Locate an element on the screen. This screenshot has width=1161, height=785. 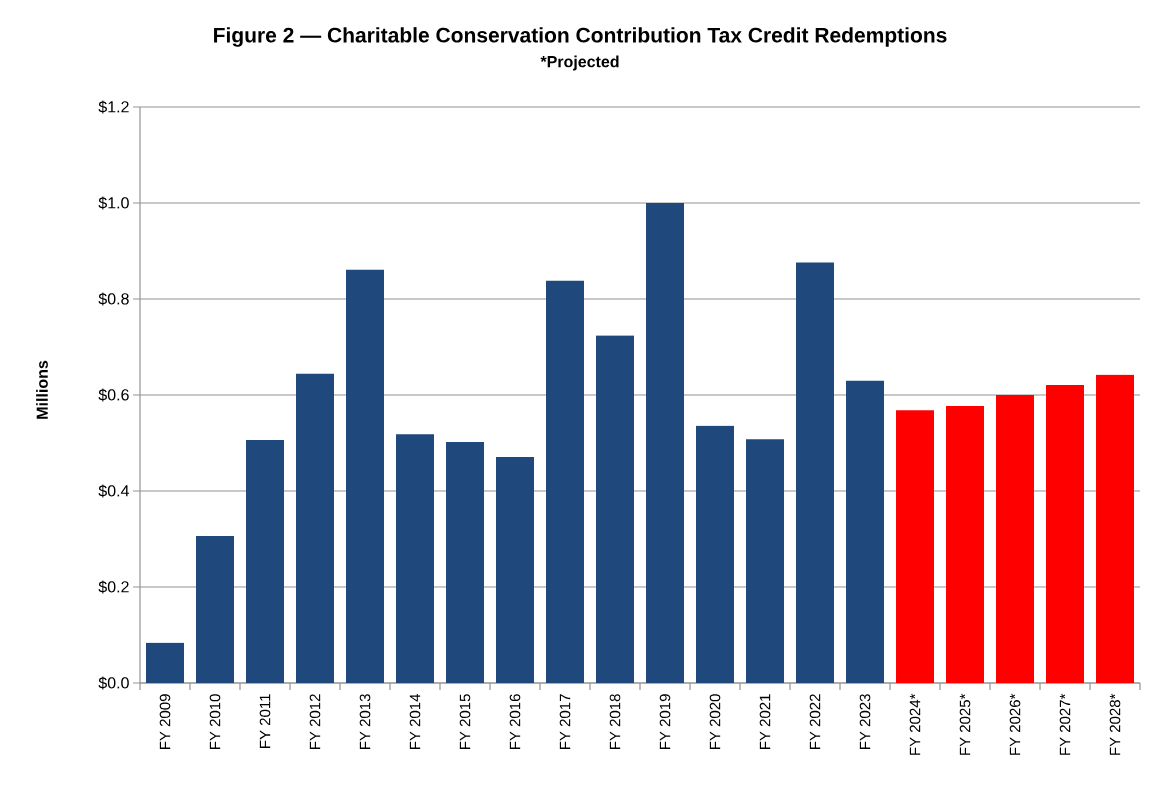
x-tick-label: FY 2018 is located at coordinates (615, 722).